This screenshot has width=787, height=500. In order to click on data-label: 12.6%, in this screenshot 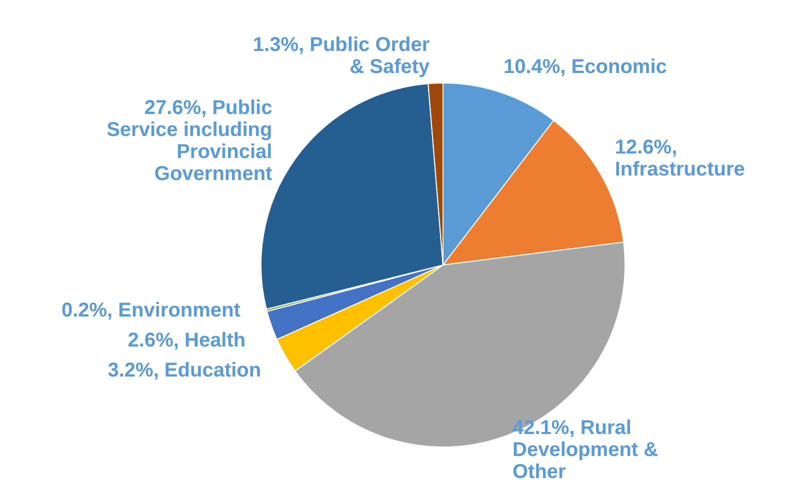, I will do `click(646, 147)`.